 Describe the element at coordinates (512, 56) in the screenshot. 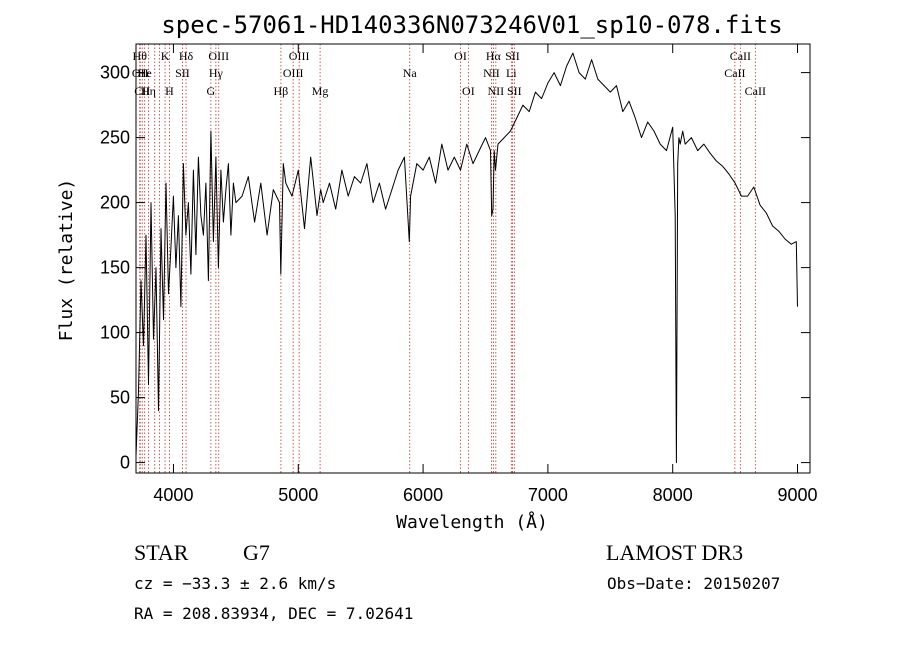

I see `line-label-25: SII` at that location.